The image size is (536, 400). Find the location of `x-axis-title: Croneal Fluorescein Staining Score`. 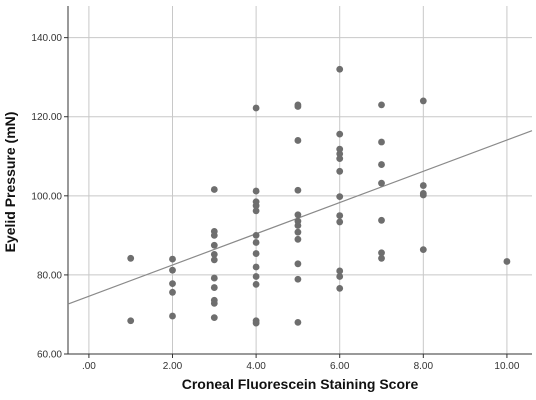

x-axis-title: Croneal Fluorescein Staining Score is located at coordinates (300, 384).